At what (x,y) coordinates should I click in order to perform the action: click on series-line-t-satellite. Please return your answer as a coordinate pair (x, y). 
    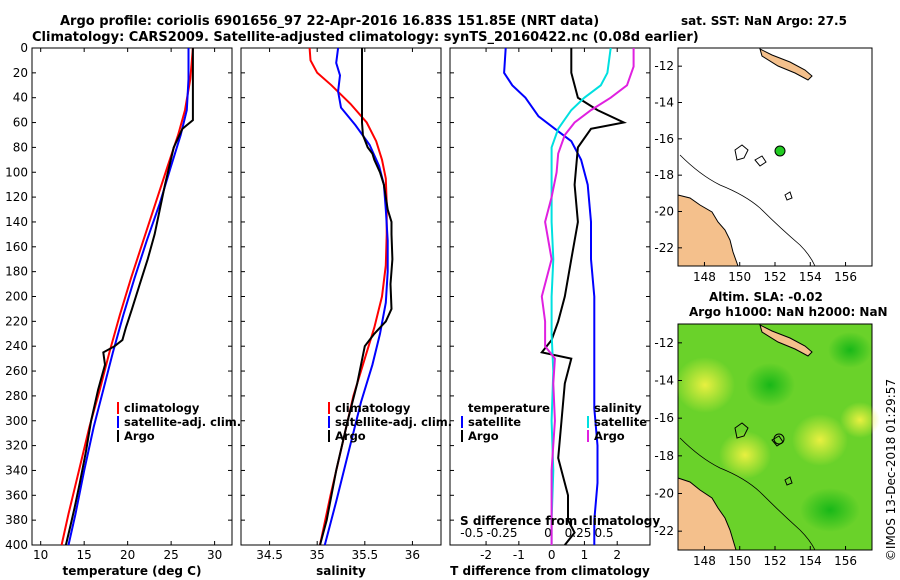
    Looking at the image, I should click on (551, 296).